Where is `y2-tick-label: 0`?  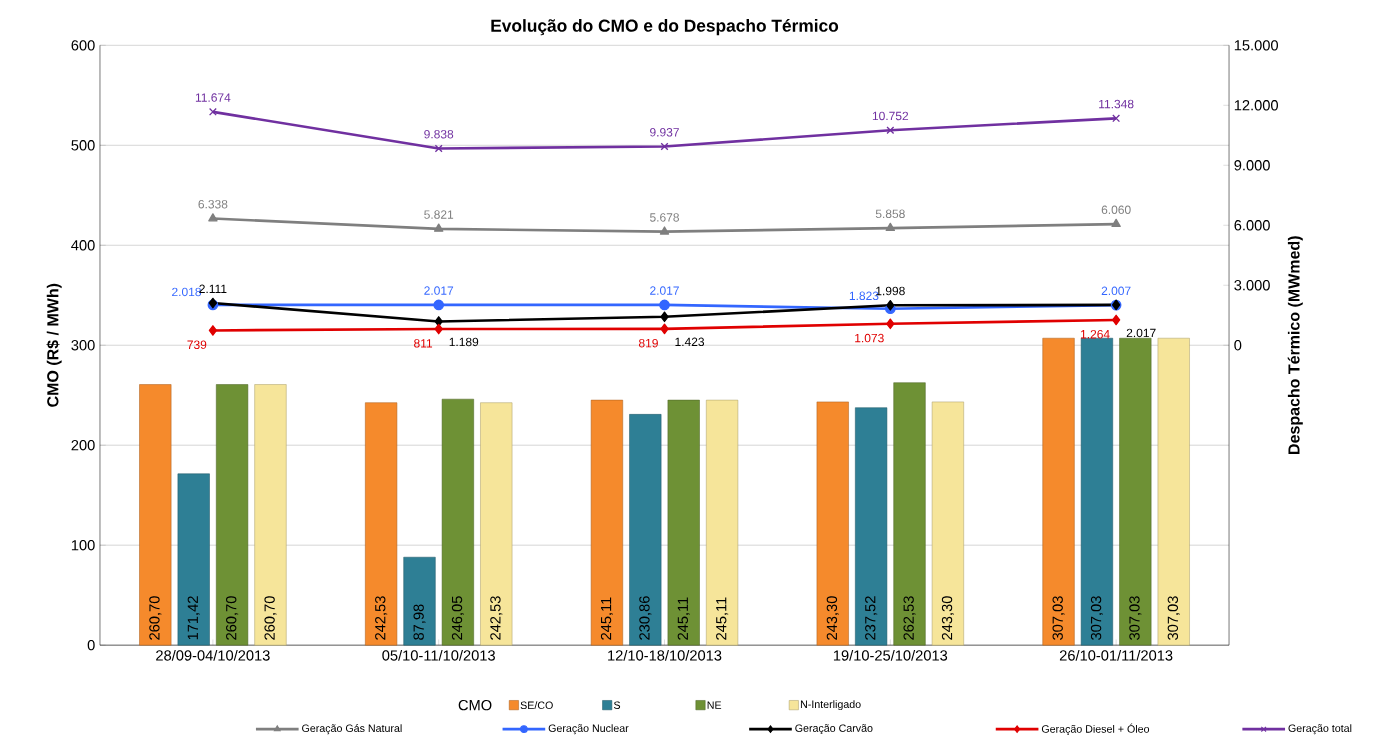 y2-tick-label: 0 is located at coordinates (1238, 345).